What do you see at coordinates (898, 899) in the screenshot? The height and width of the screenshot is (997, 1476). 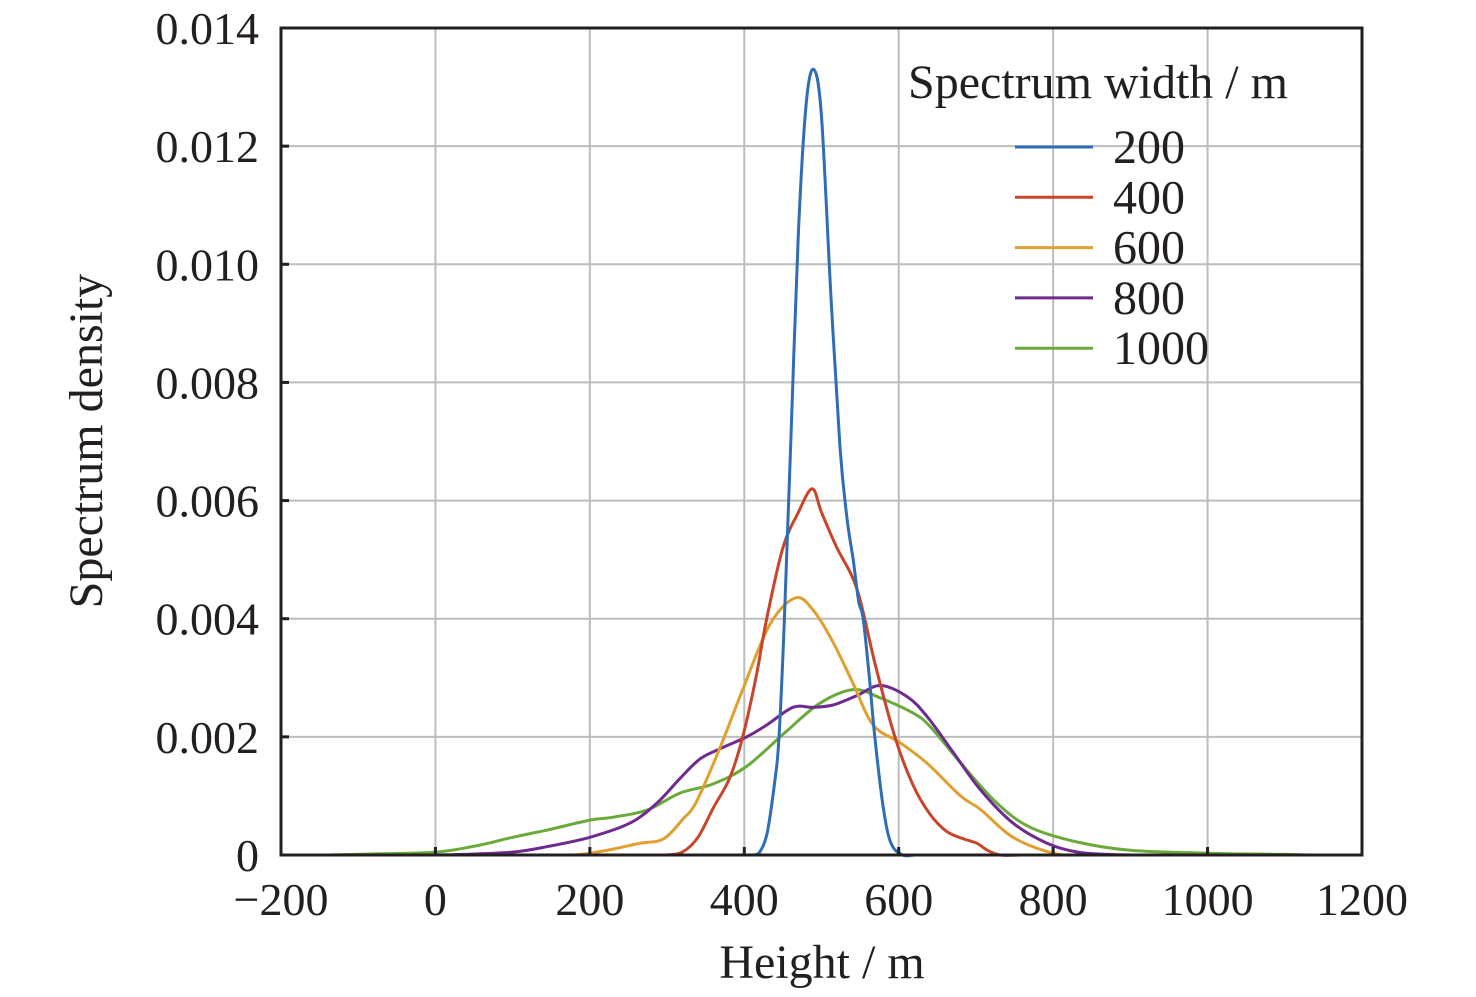 I see `x-tick-label: 600` at bounding box center [898, 899].